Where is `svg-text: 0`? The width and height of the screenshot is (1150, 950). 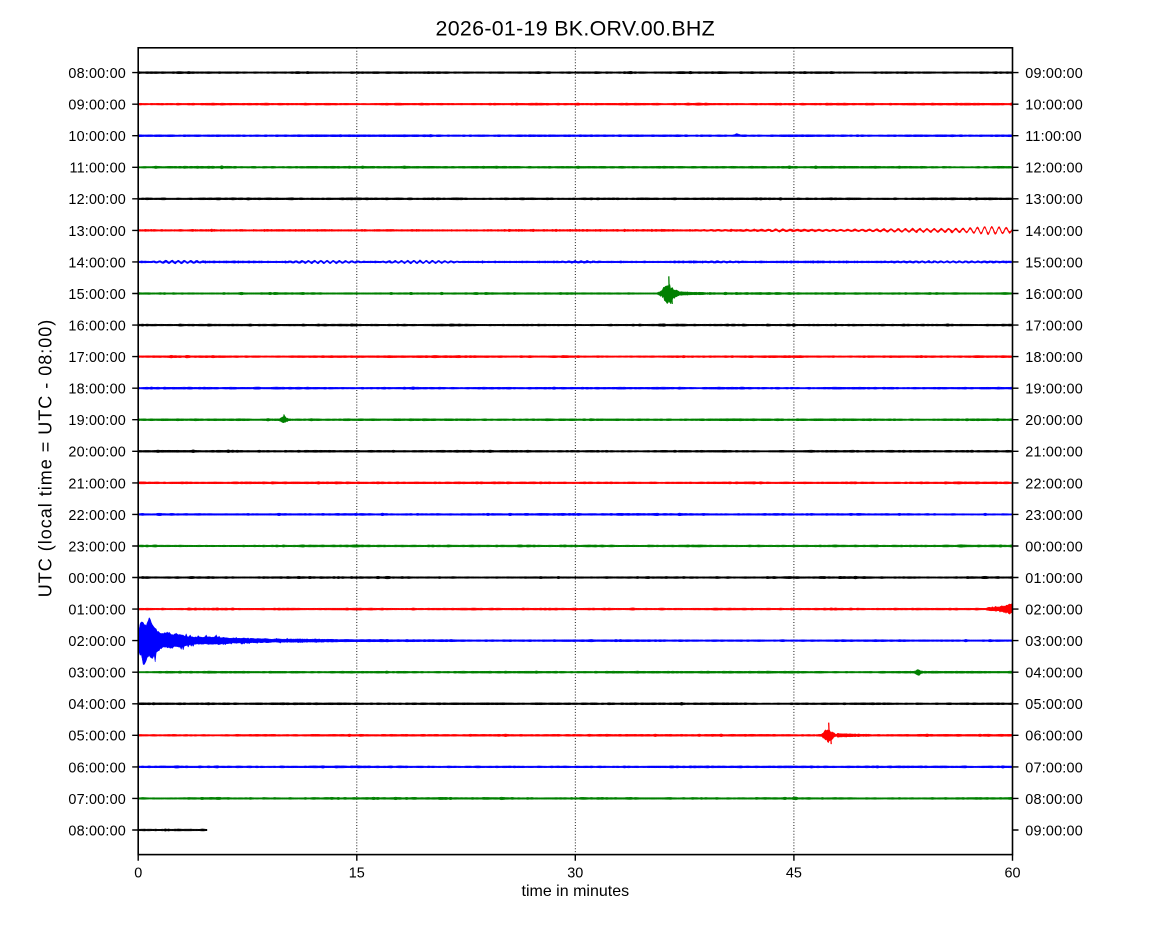
svg-text: 0 is located at coordinates (138, 873).